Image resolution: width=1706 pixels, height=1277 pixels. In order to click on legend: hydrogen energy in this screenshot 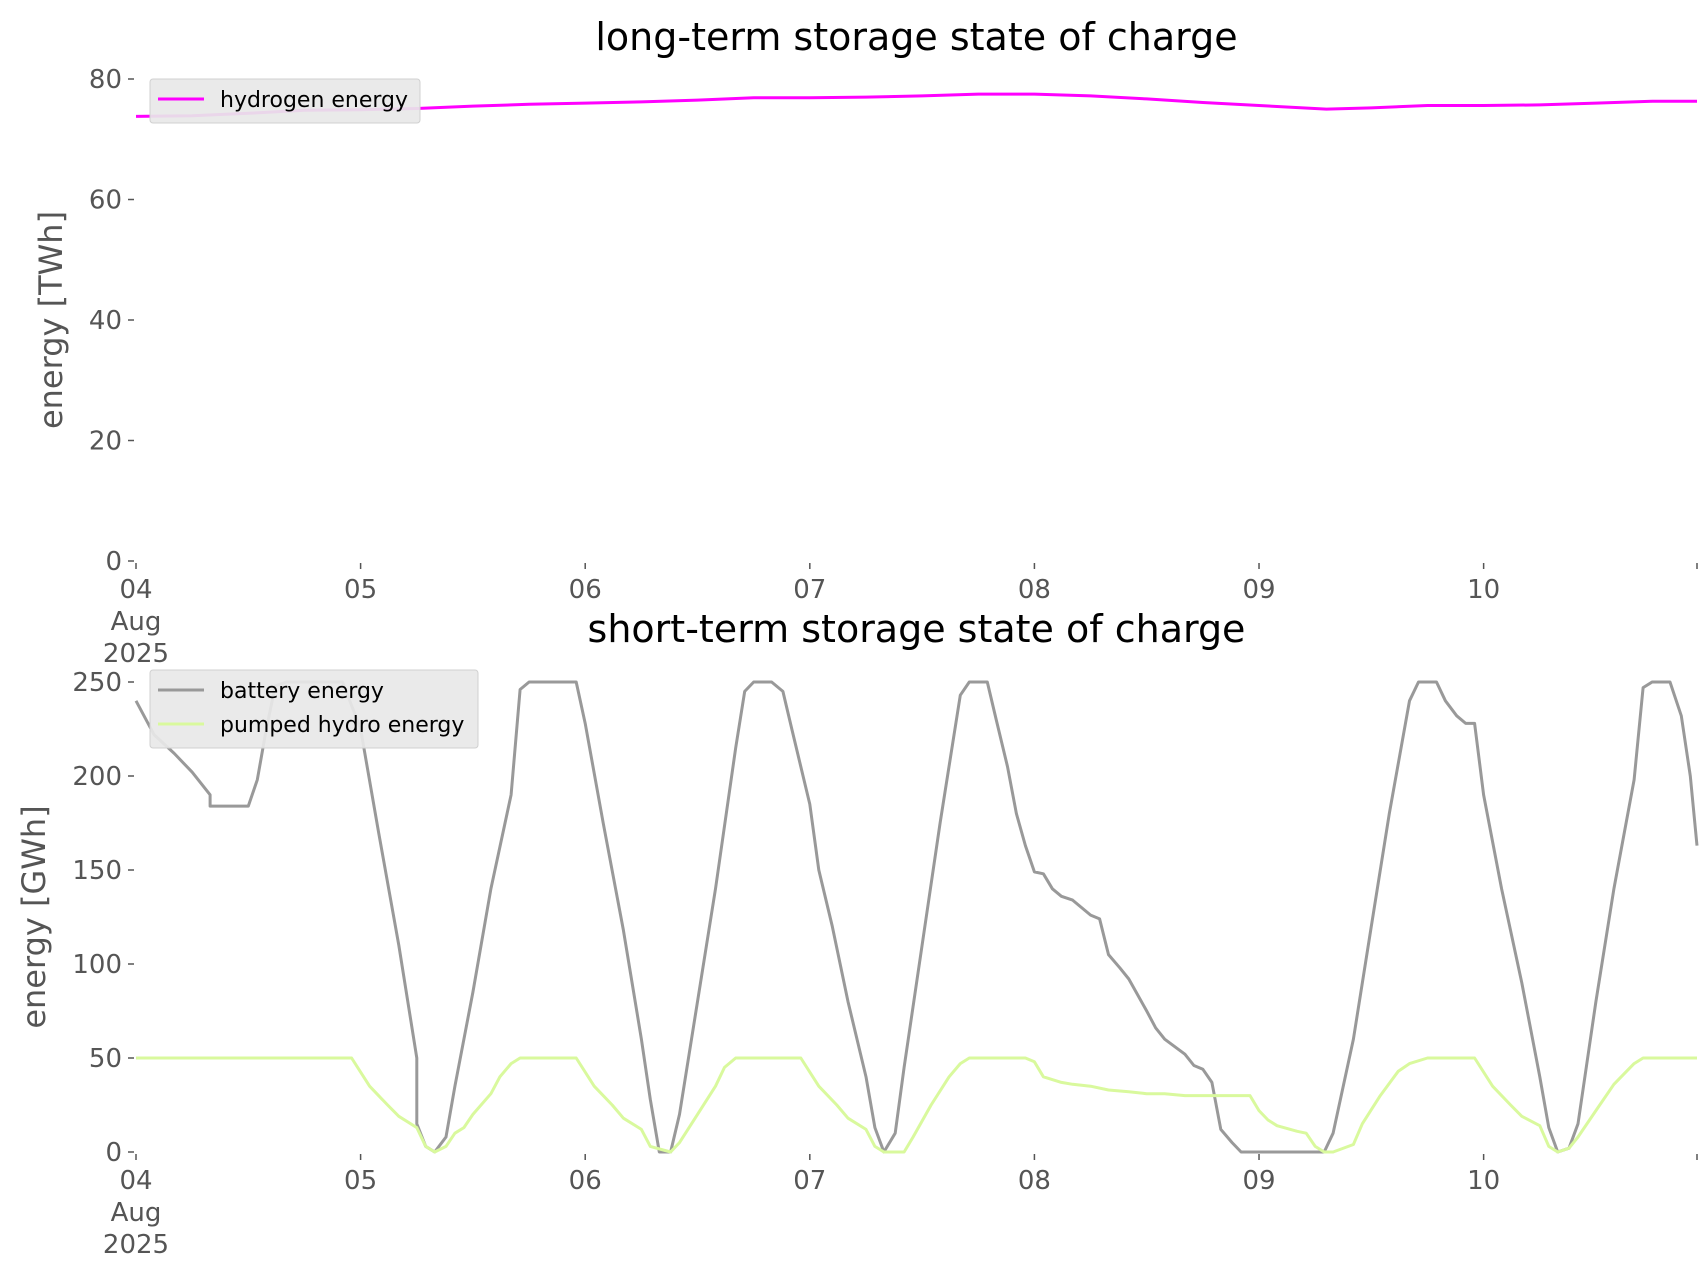, I will do `click(285, 101)`.